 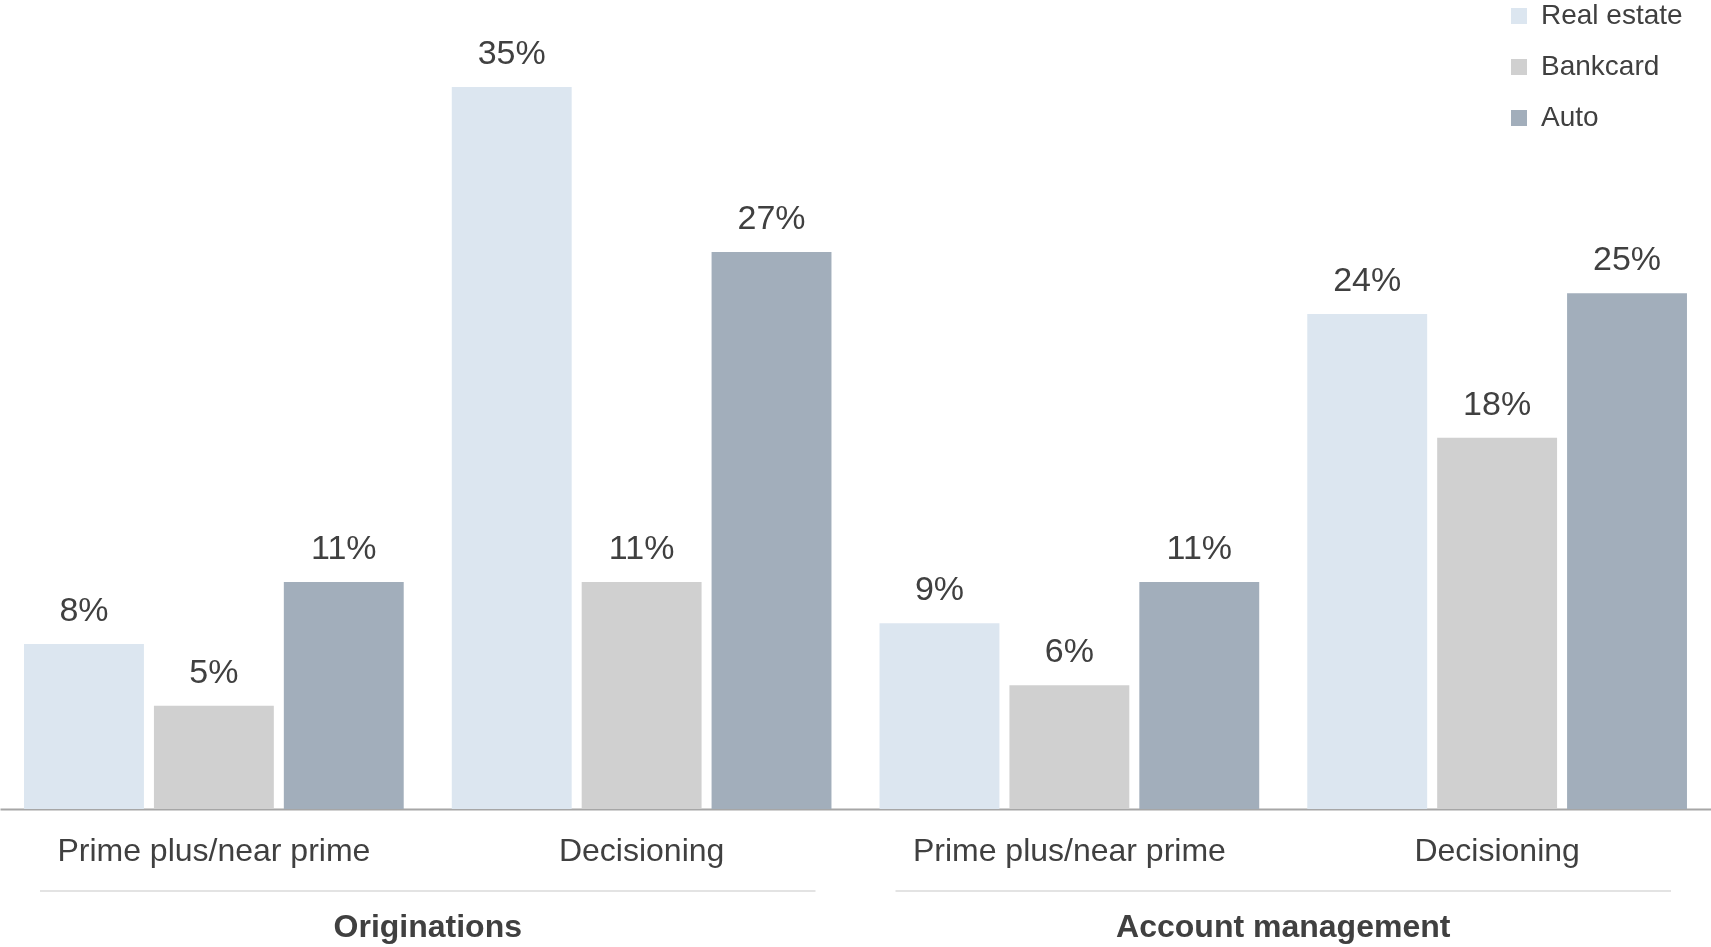 I want to click on legend-label: Bankcard, so click(x=1600, y=65).